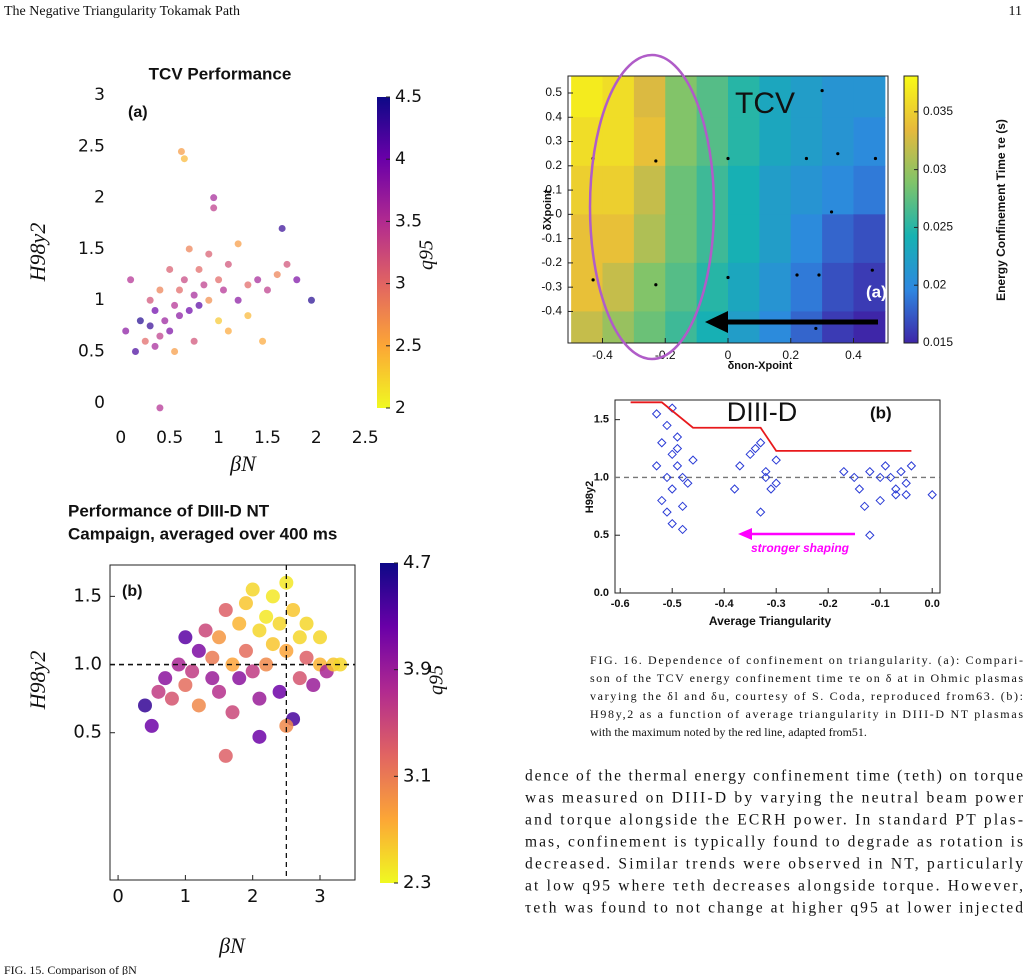  Describe the element at coordinates (319, 896) in the screenshot. I see `x-tick-label: 3` at that location.